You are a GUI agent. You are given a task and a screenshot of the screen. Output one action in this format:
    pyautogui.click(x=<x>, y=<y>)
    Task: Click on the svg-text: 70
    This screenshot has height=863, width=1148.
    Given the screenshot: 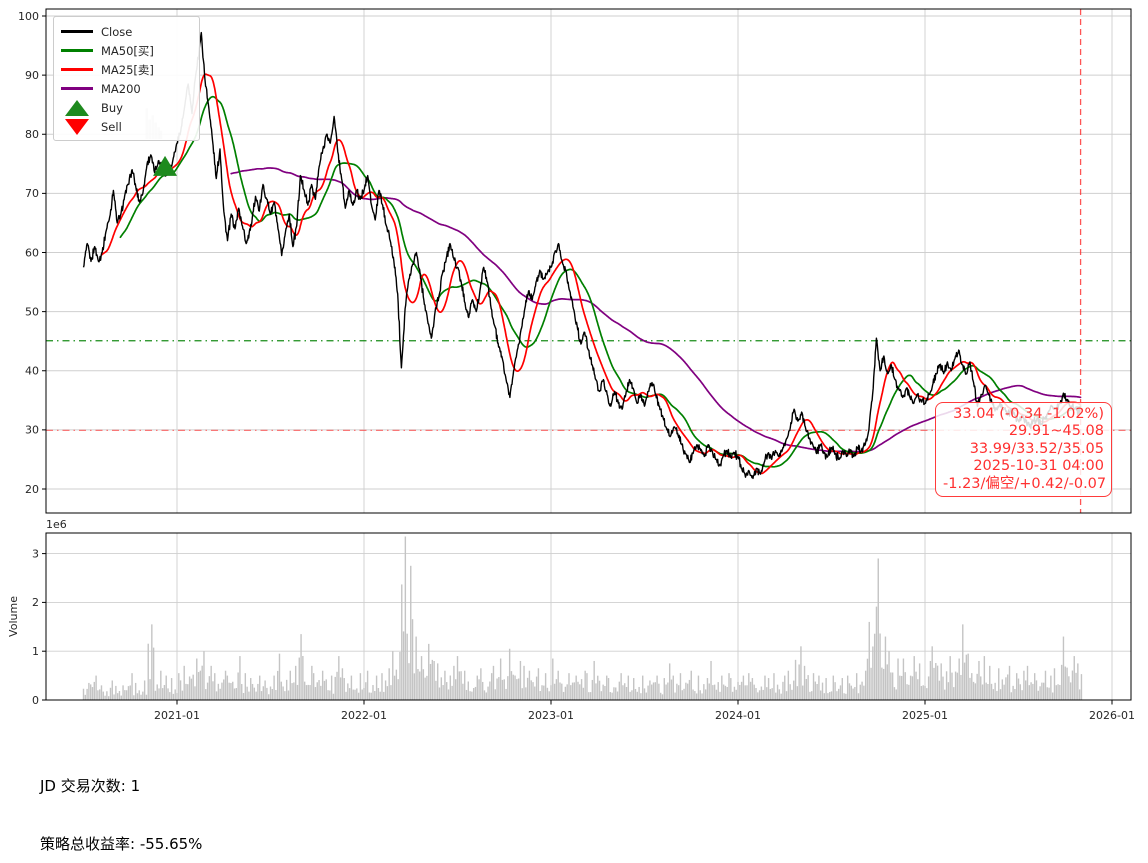 What is the action you would take?
    pyautogui.click(x=32, y=193)
    